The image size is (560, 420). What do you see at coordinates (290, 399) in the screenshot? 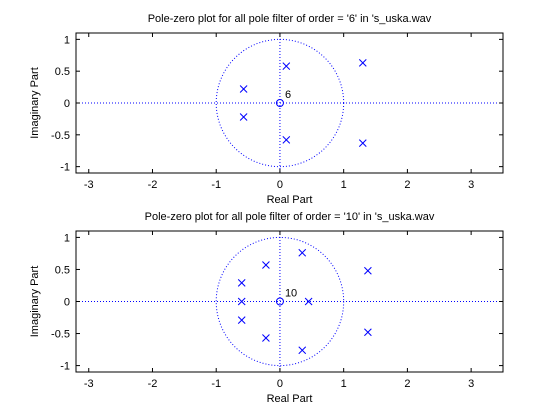
I see `x-axis-label-bottom: Real Part` at bounding box center [290, 399].